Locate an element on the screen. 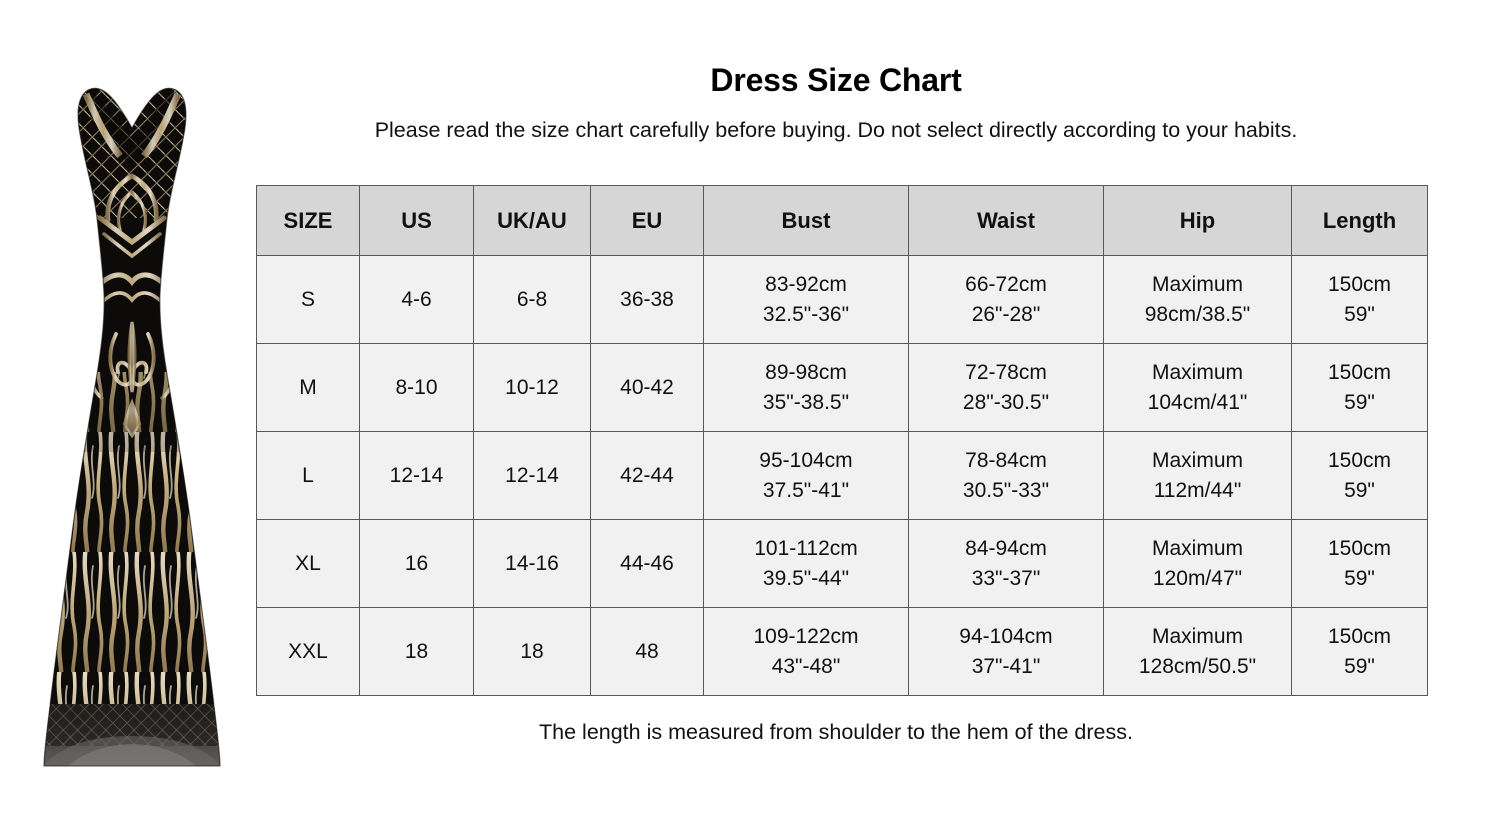  cell-uk-au: 18 is located at coordinates (532, 651).